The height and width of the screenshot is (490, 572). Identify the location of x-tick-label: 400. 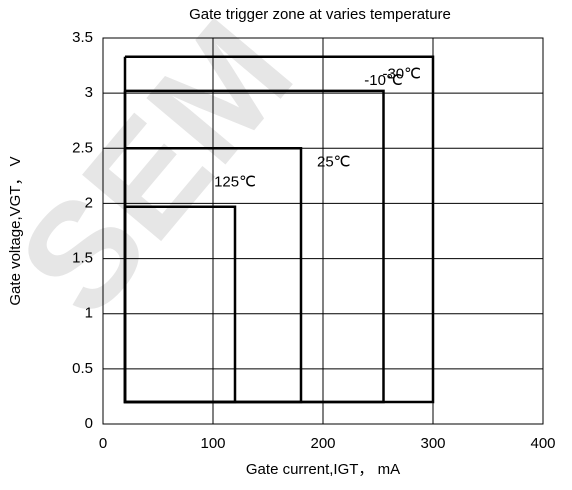
(542, 443).